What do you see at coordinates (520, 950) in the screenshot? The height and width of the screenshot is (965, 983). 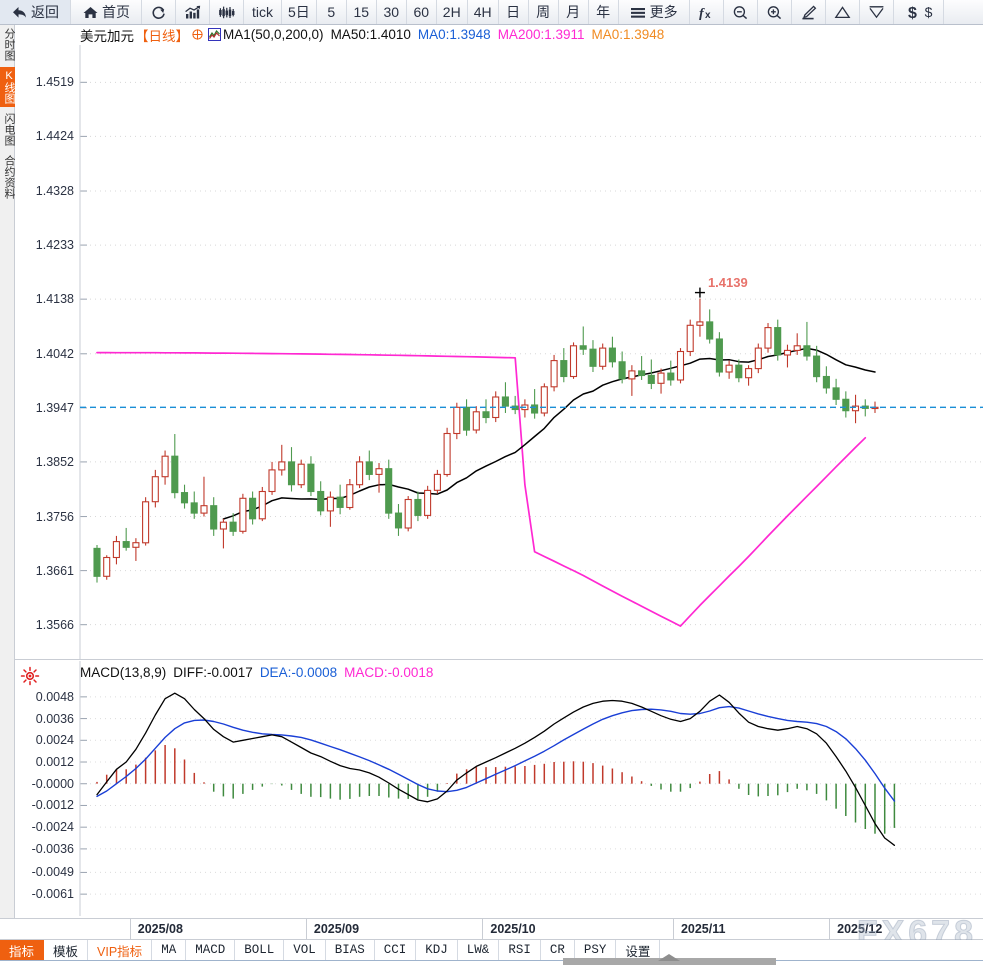 I see `tab-rsi: RSI` at bounding box center [520, 950].